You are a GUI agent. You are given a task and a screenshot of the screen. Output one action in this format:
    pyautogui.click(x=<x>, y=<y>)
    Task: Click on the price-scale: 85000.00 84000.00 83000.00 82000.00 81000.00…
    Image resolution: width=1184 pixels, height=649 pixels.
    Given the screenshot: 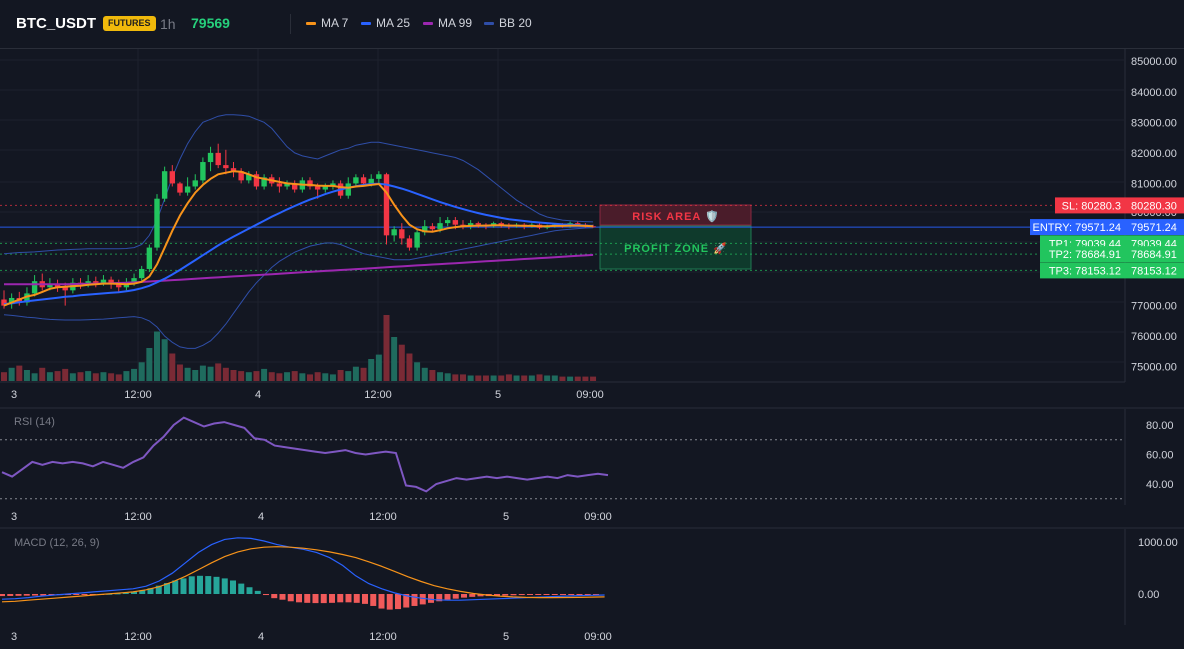 What is the action you would take?
    pyautogui.click(x=1154, y=215)
    